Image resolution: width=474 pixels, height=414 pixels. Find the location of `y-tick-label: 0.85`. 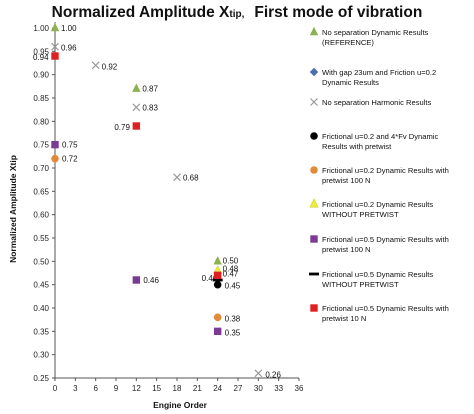

y-tick-label: 0.85 is located at coordinates (41, 98).